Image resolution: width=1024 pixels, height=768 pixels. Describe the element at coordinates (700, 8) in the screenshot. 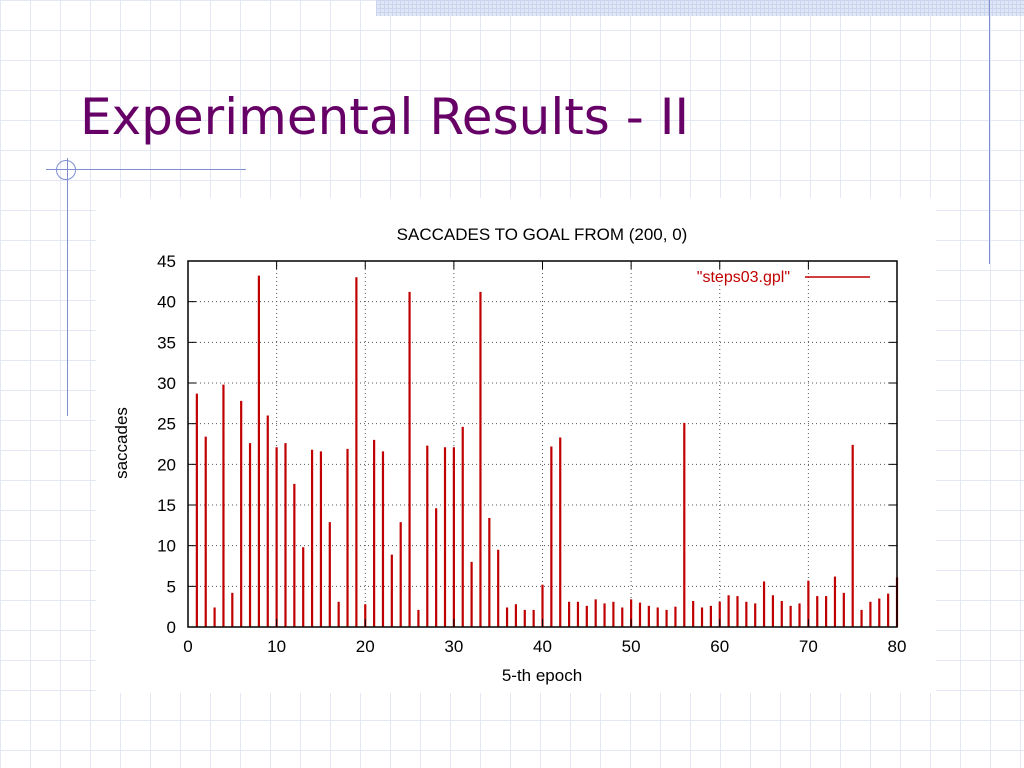

I see `header-pattern-band` at that location.